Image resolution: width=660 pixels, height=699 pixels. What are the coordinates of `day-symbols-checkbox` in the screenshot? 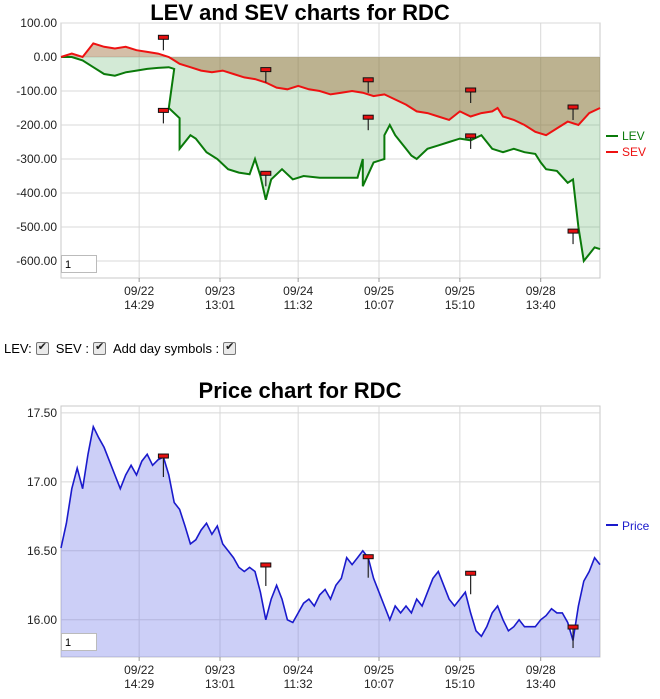 It's located at (230, 347).